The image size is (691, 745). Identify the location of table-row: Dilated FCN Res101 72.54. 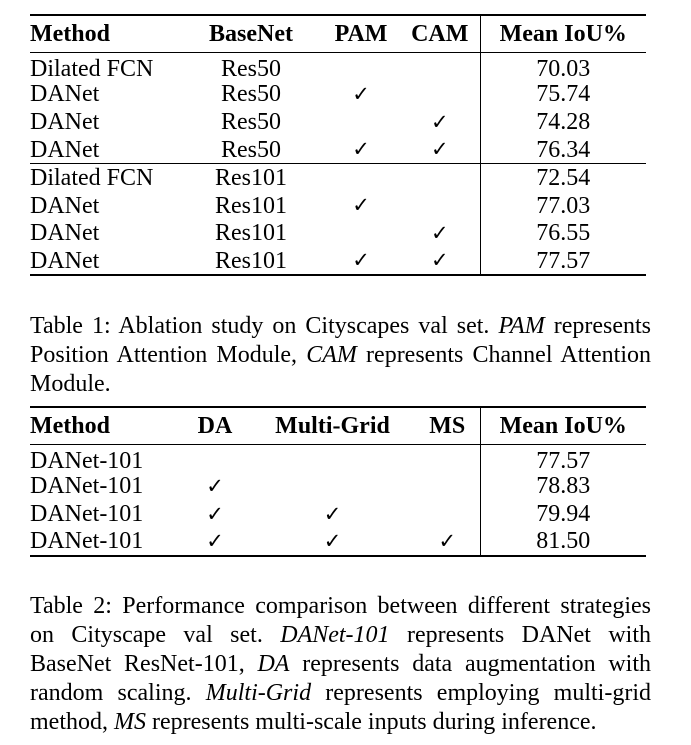
(338, 177).